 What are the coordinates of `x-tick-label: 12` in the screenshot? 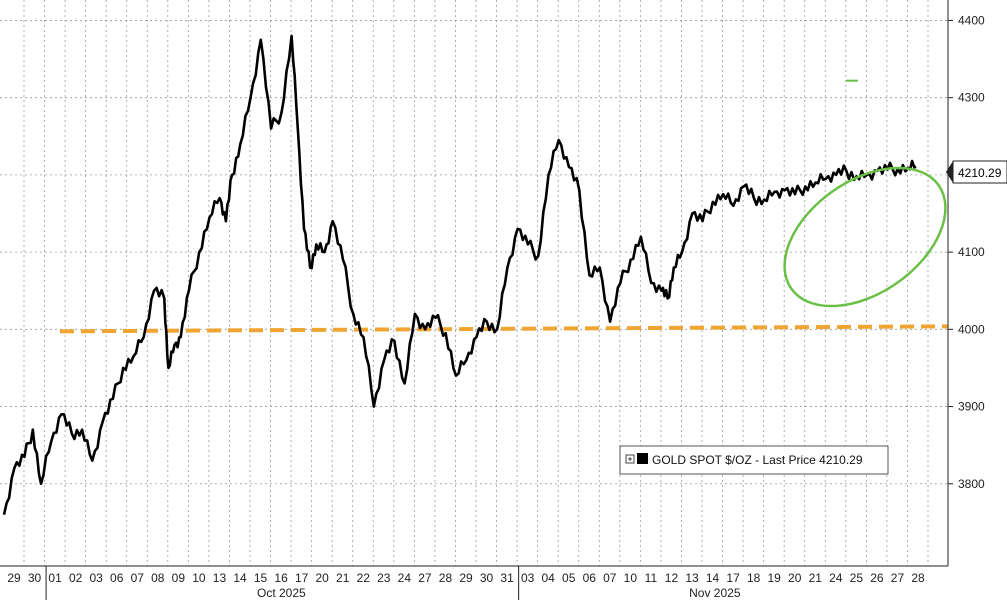 It's located at (672, 578).